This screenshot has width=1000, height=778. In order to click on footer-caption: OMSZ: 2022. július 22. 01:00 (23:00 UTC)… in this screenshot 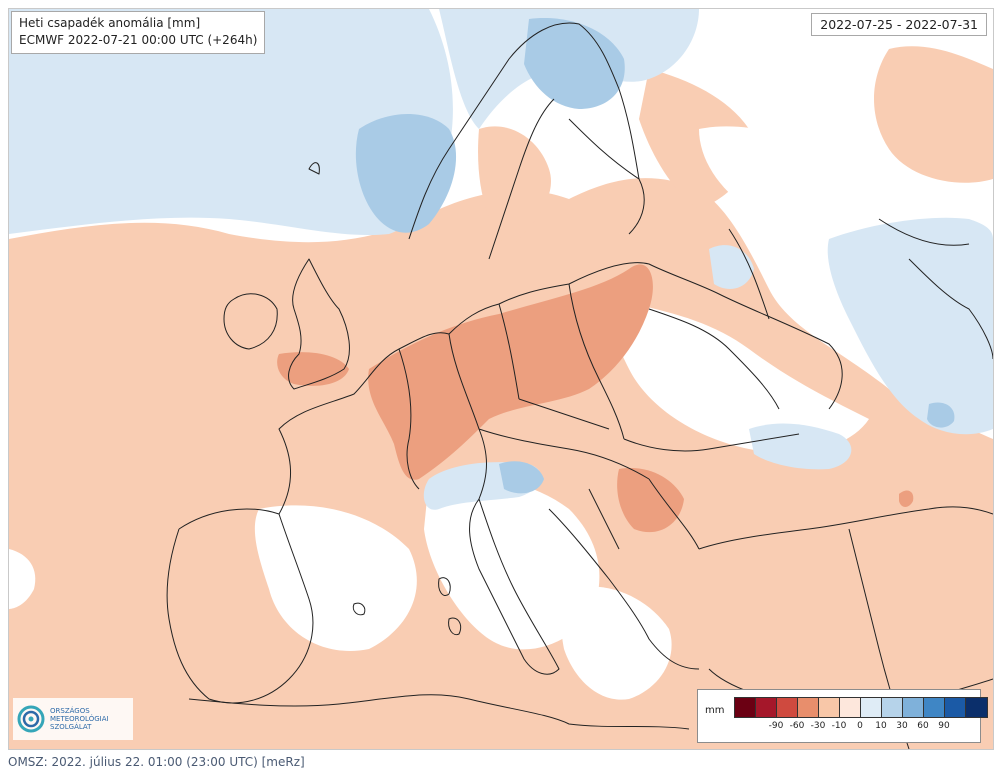, I will do `click(156, 762)`.